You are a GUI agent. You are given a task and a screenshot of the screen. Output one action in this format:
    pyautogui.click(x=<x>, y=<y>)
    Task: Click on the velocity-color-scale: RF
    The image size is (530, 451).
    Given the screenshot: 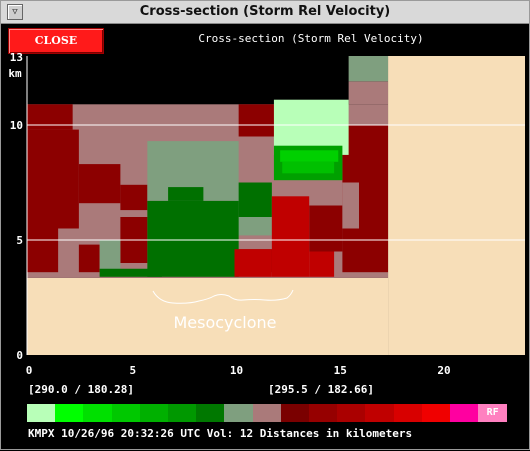 What is the action you would take?
    pyautogui.click(x=267, y=413)
    